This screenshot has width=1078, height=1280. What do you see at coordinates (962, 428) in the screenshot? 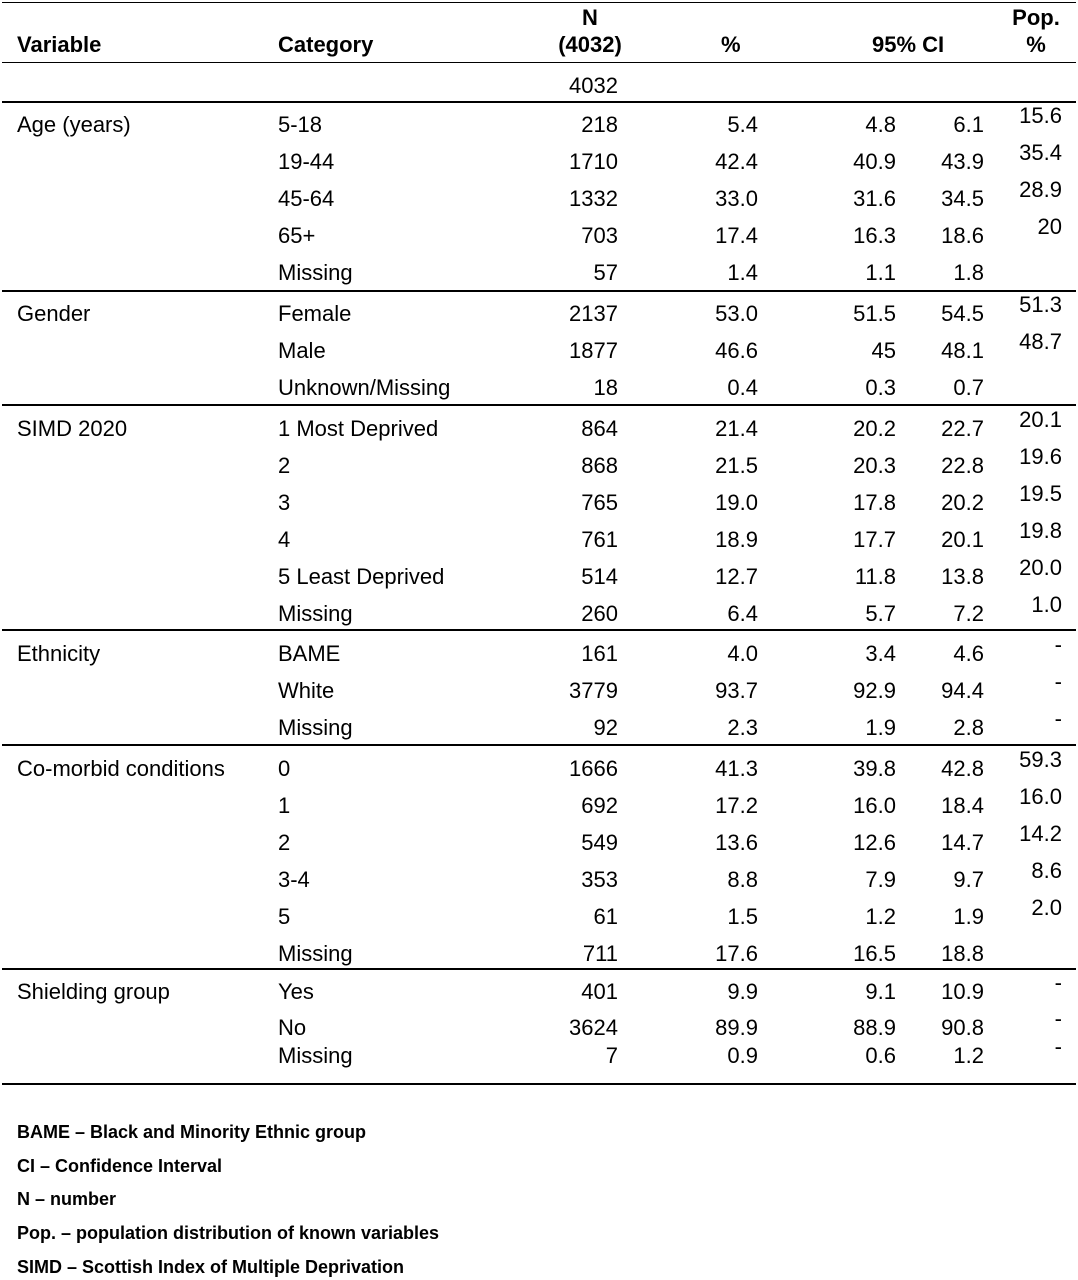
I see `ci-high-cell: 22.7` at bounding box center [962, 428].